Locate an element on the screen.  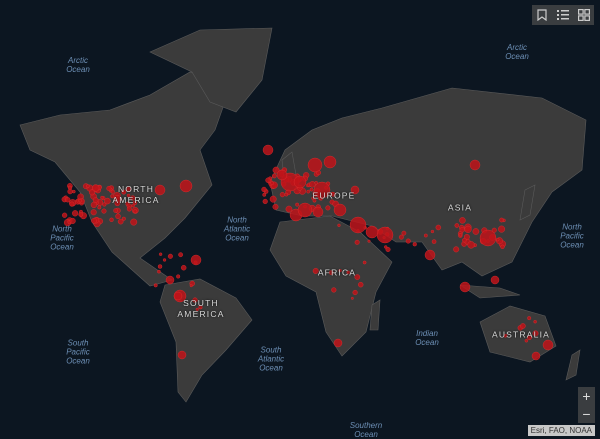
legend-list-icon is located at coordinates (563, 15).